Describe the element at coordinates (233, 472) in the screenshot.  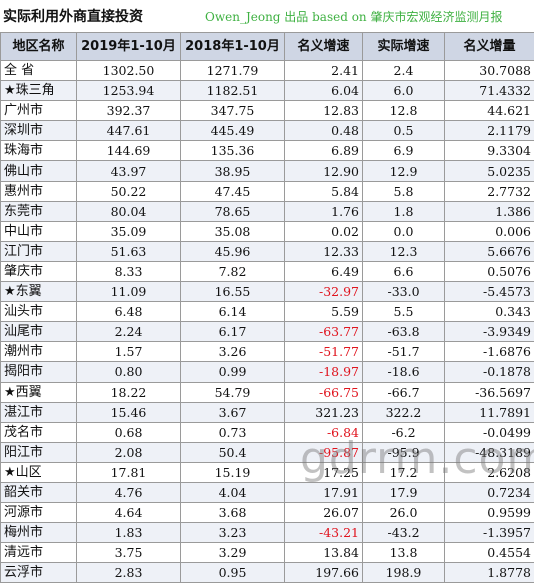
I see `cell-2018: 15.19` at that location.